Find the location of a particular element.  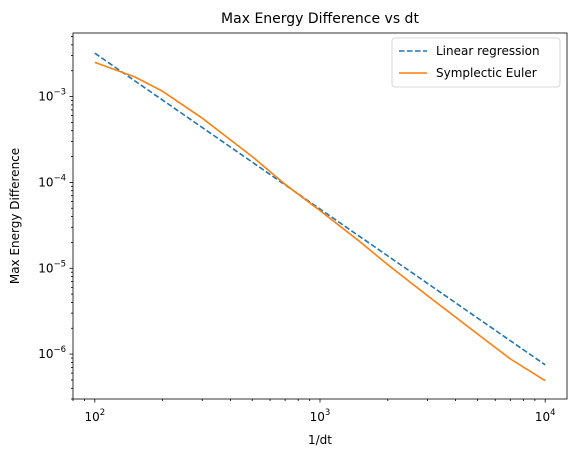

y-tick-label: 10⁻⁴ is located at coordinates (52, 181).